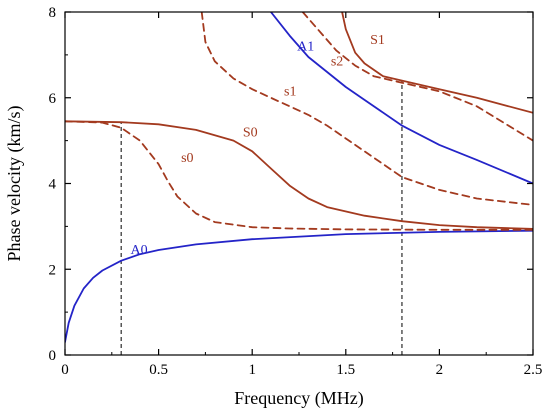  Describe the element at coordinates (187, 158) in the screenshot. I see `series-label-s0: s0` at that location.